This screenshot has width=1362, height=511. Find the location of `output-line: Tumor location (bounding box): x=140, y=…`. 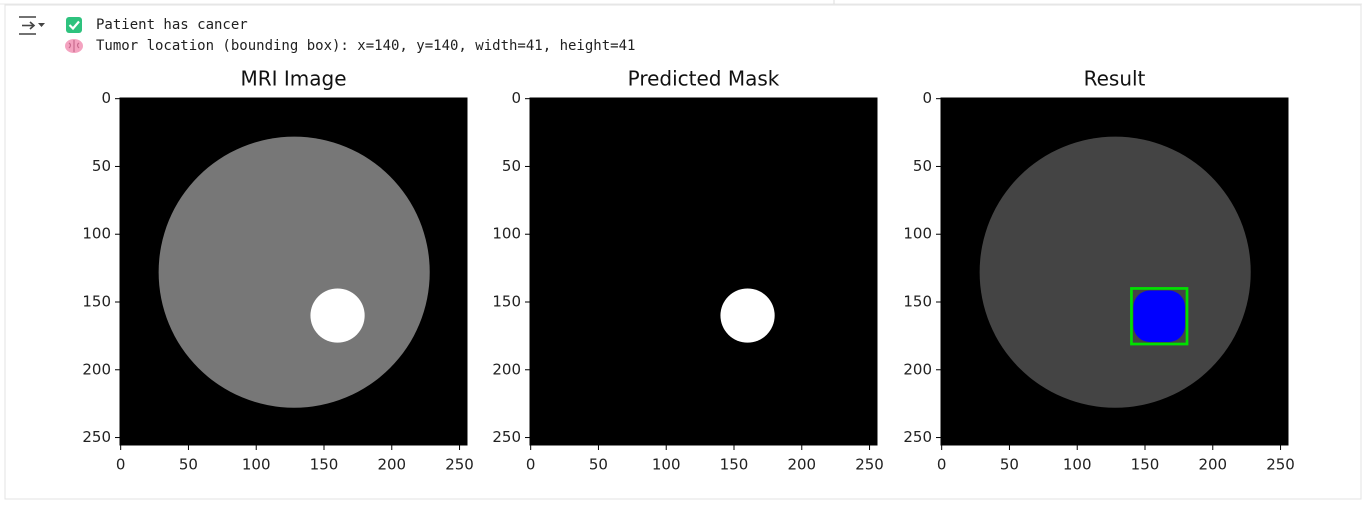

output-line: Tumor location (bounding box): x=140, y=… is located at coordinates (365, 46).